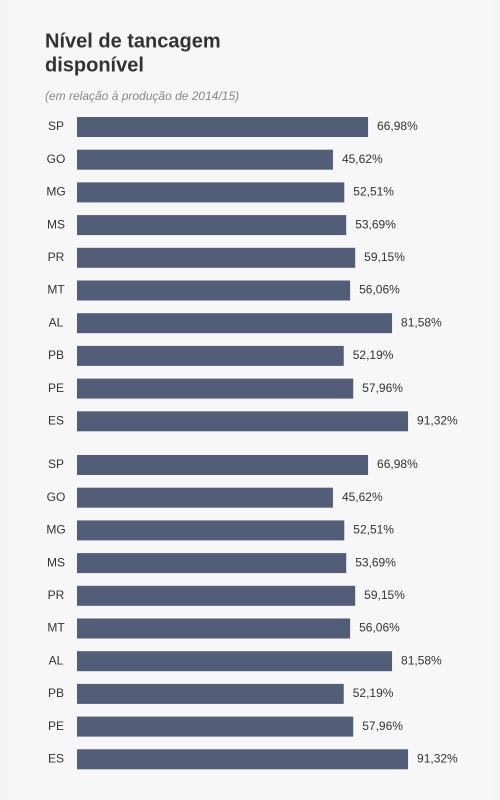 The image size is (500, 800). What do you see at coordinates (133, 41) in the screenshot?
I see `chart-title: Nível de tancagem` at bounding box center [133, 41].